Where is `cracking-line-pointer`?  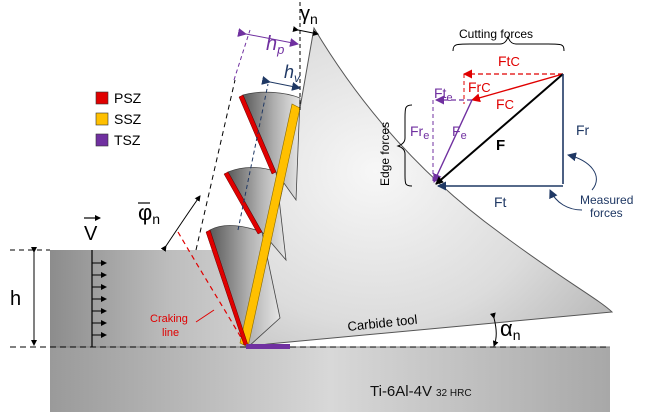
cracking-line-pointer is located at coordinates (205, 316).